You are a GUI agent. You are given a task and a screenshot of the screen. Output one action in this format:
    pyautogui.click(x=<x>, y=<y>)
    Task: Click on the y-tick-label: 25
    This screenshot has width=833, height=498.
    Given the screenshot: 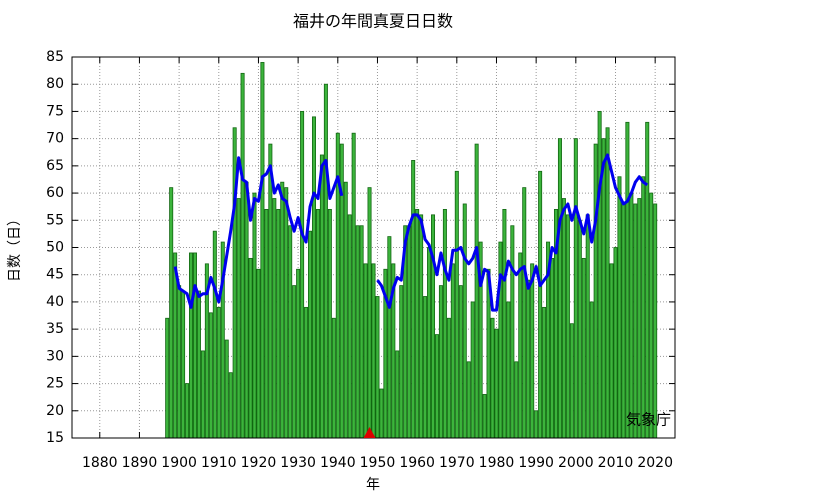 What is the action you would take?
    pyautogui.click(x=55, y=384)
    